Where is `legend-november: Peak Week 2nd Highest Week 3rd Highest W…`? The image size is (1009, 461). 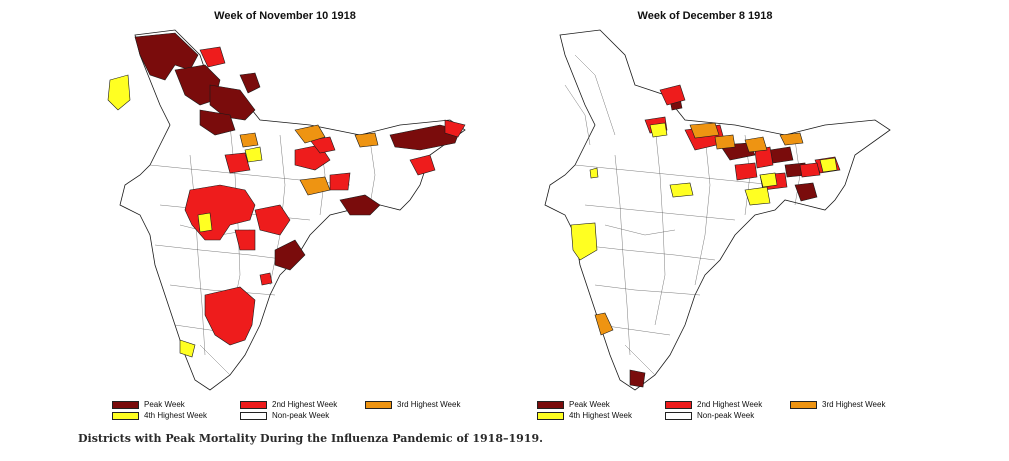
legend-november: Peak Week 2nd Highest Week 3rd Highest W… is located at coordinates (320, 411).